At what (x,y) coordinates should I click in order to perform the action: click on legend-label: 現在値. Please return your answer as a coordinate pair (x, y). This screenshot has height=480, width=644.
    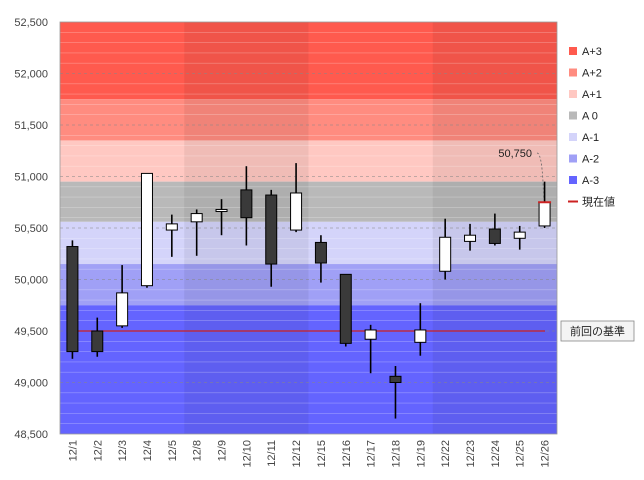
    Looking at the image, I should click on (598, 202).